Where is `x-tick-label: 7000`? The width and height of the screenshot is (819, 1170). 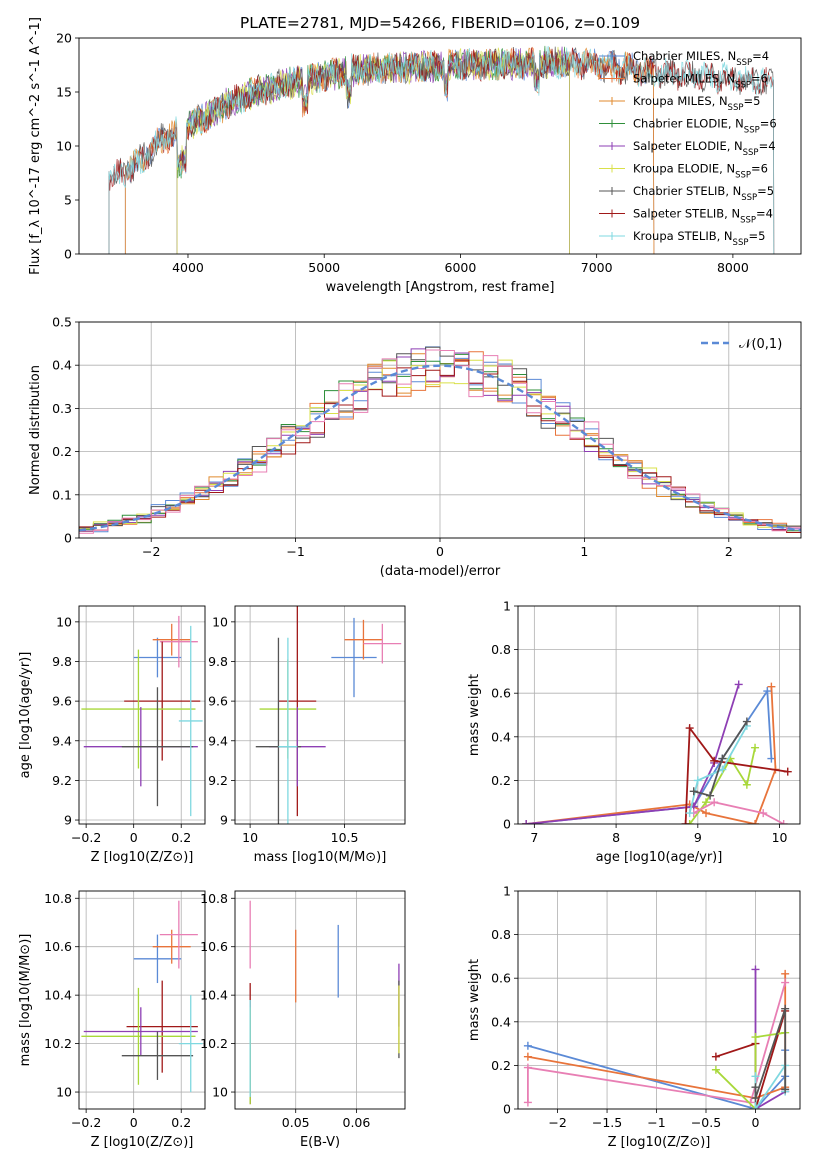
x-tick-label: 7000 is located at coordinates (597, 267).